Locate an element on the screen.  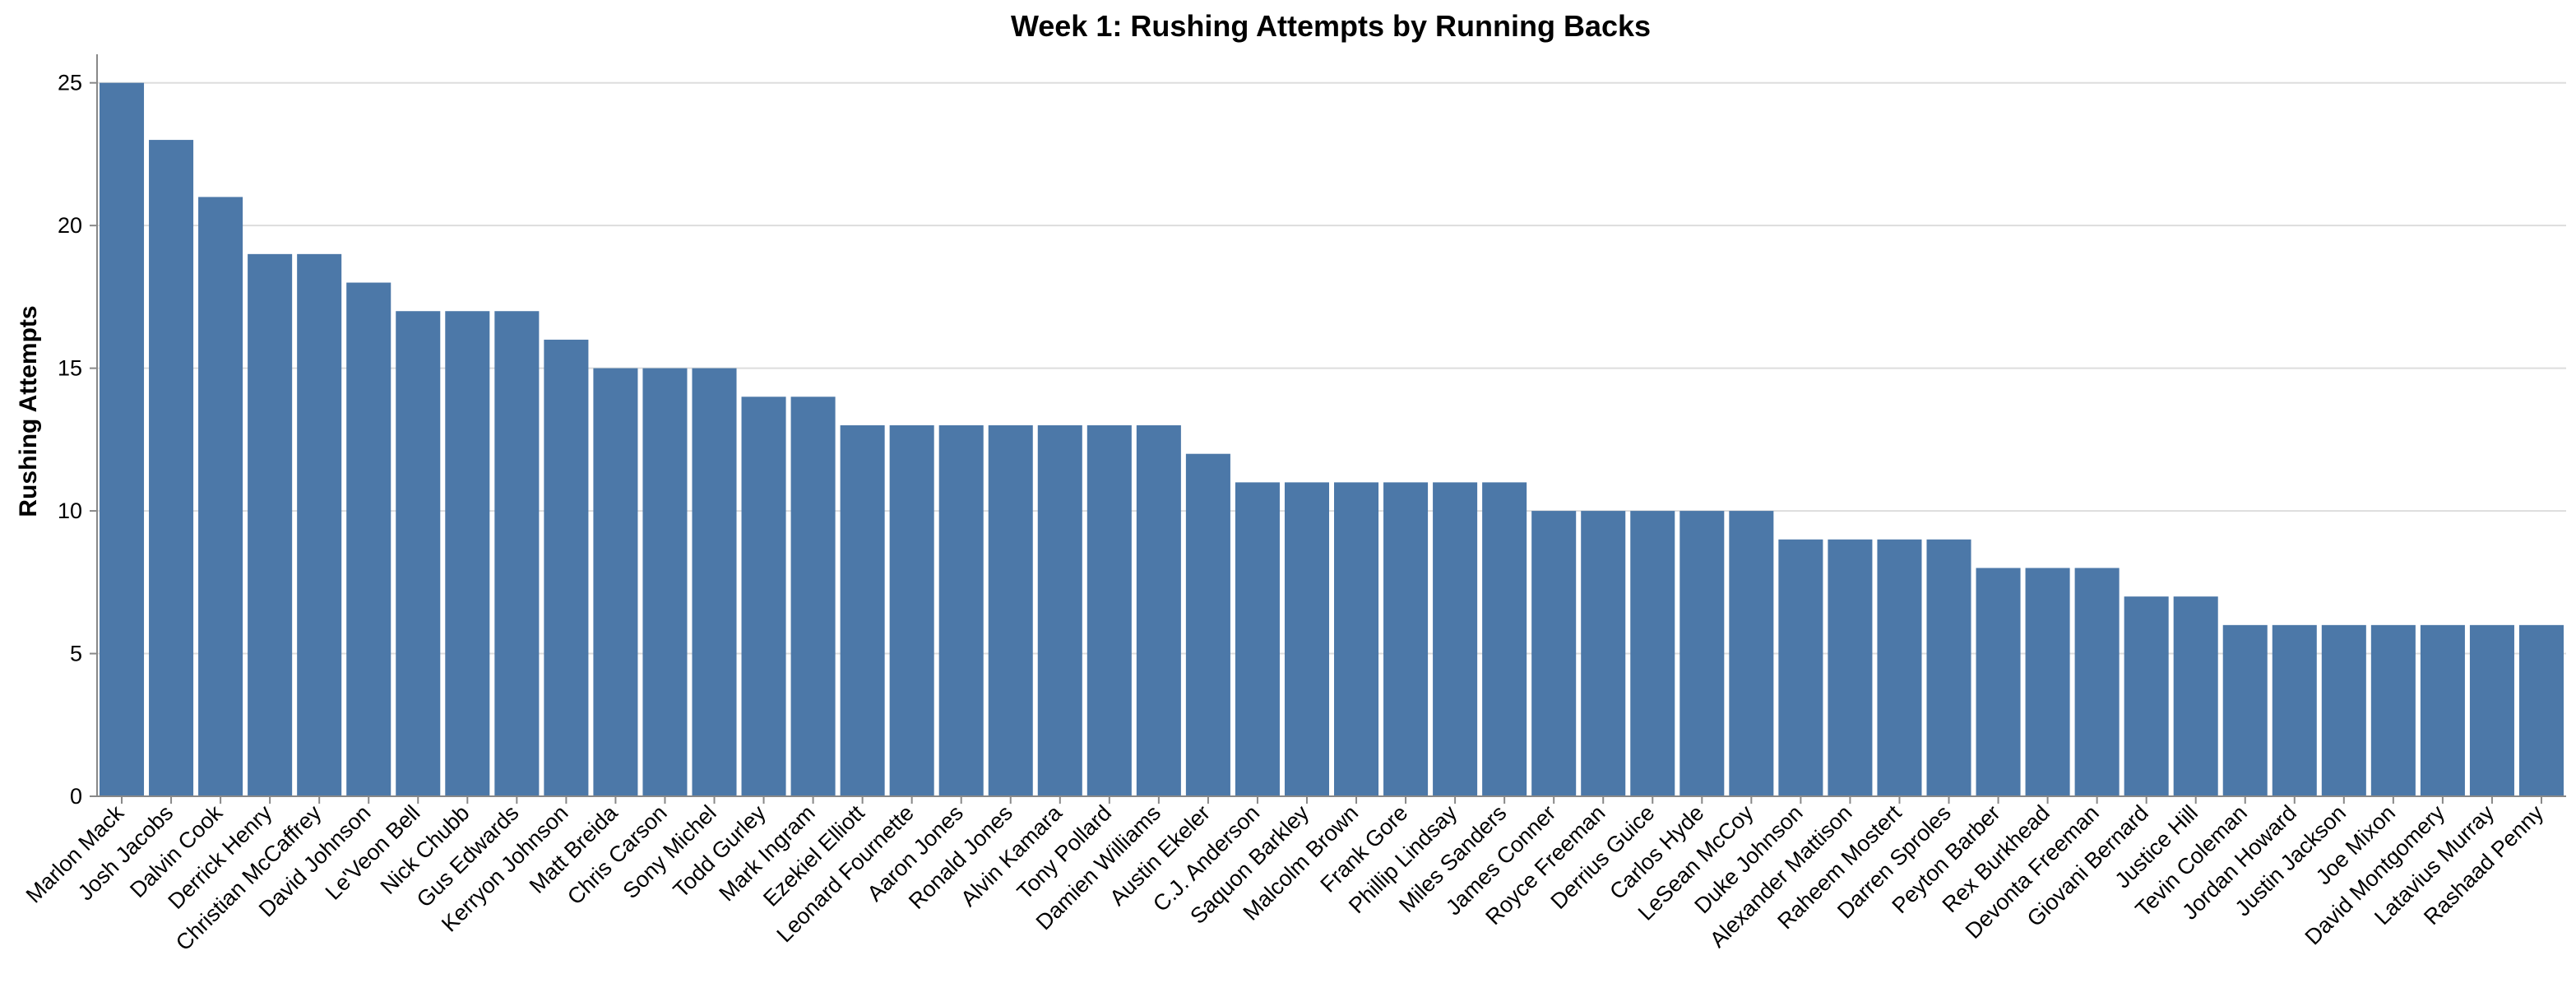
y-tick-label: 0 is located at coordinates (76, 797).